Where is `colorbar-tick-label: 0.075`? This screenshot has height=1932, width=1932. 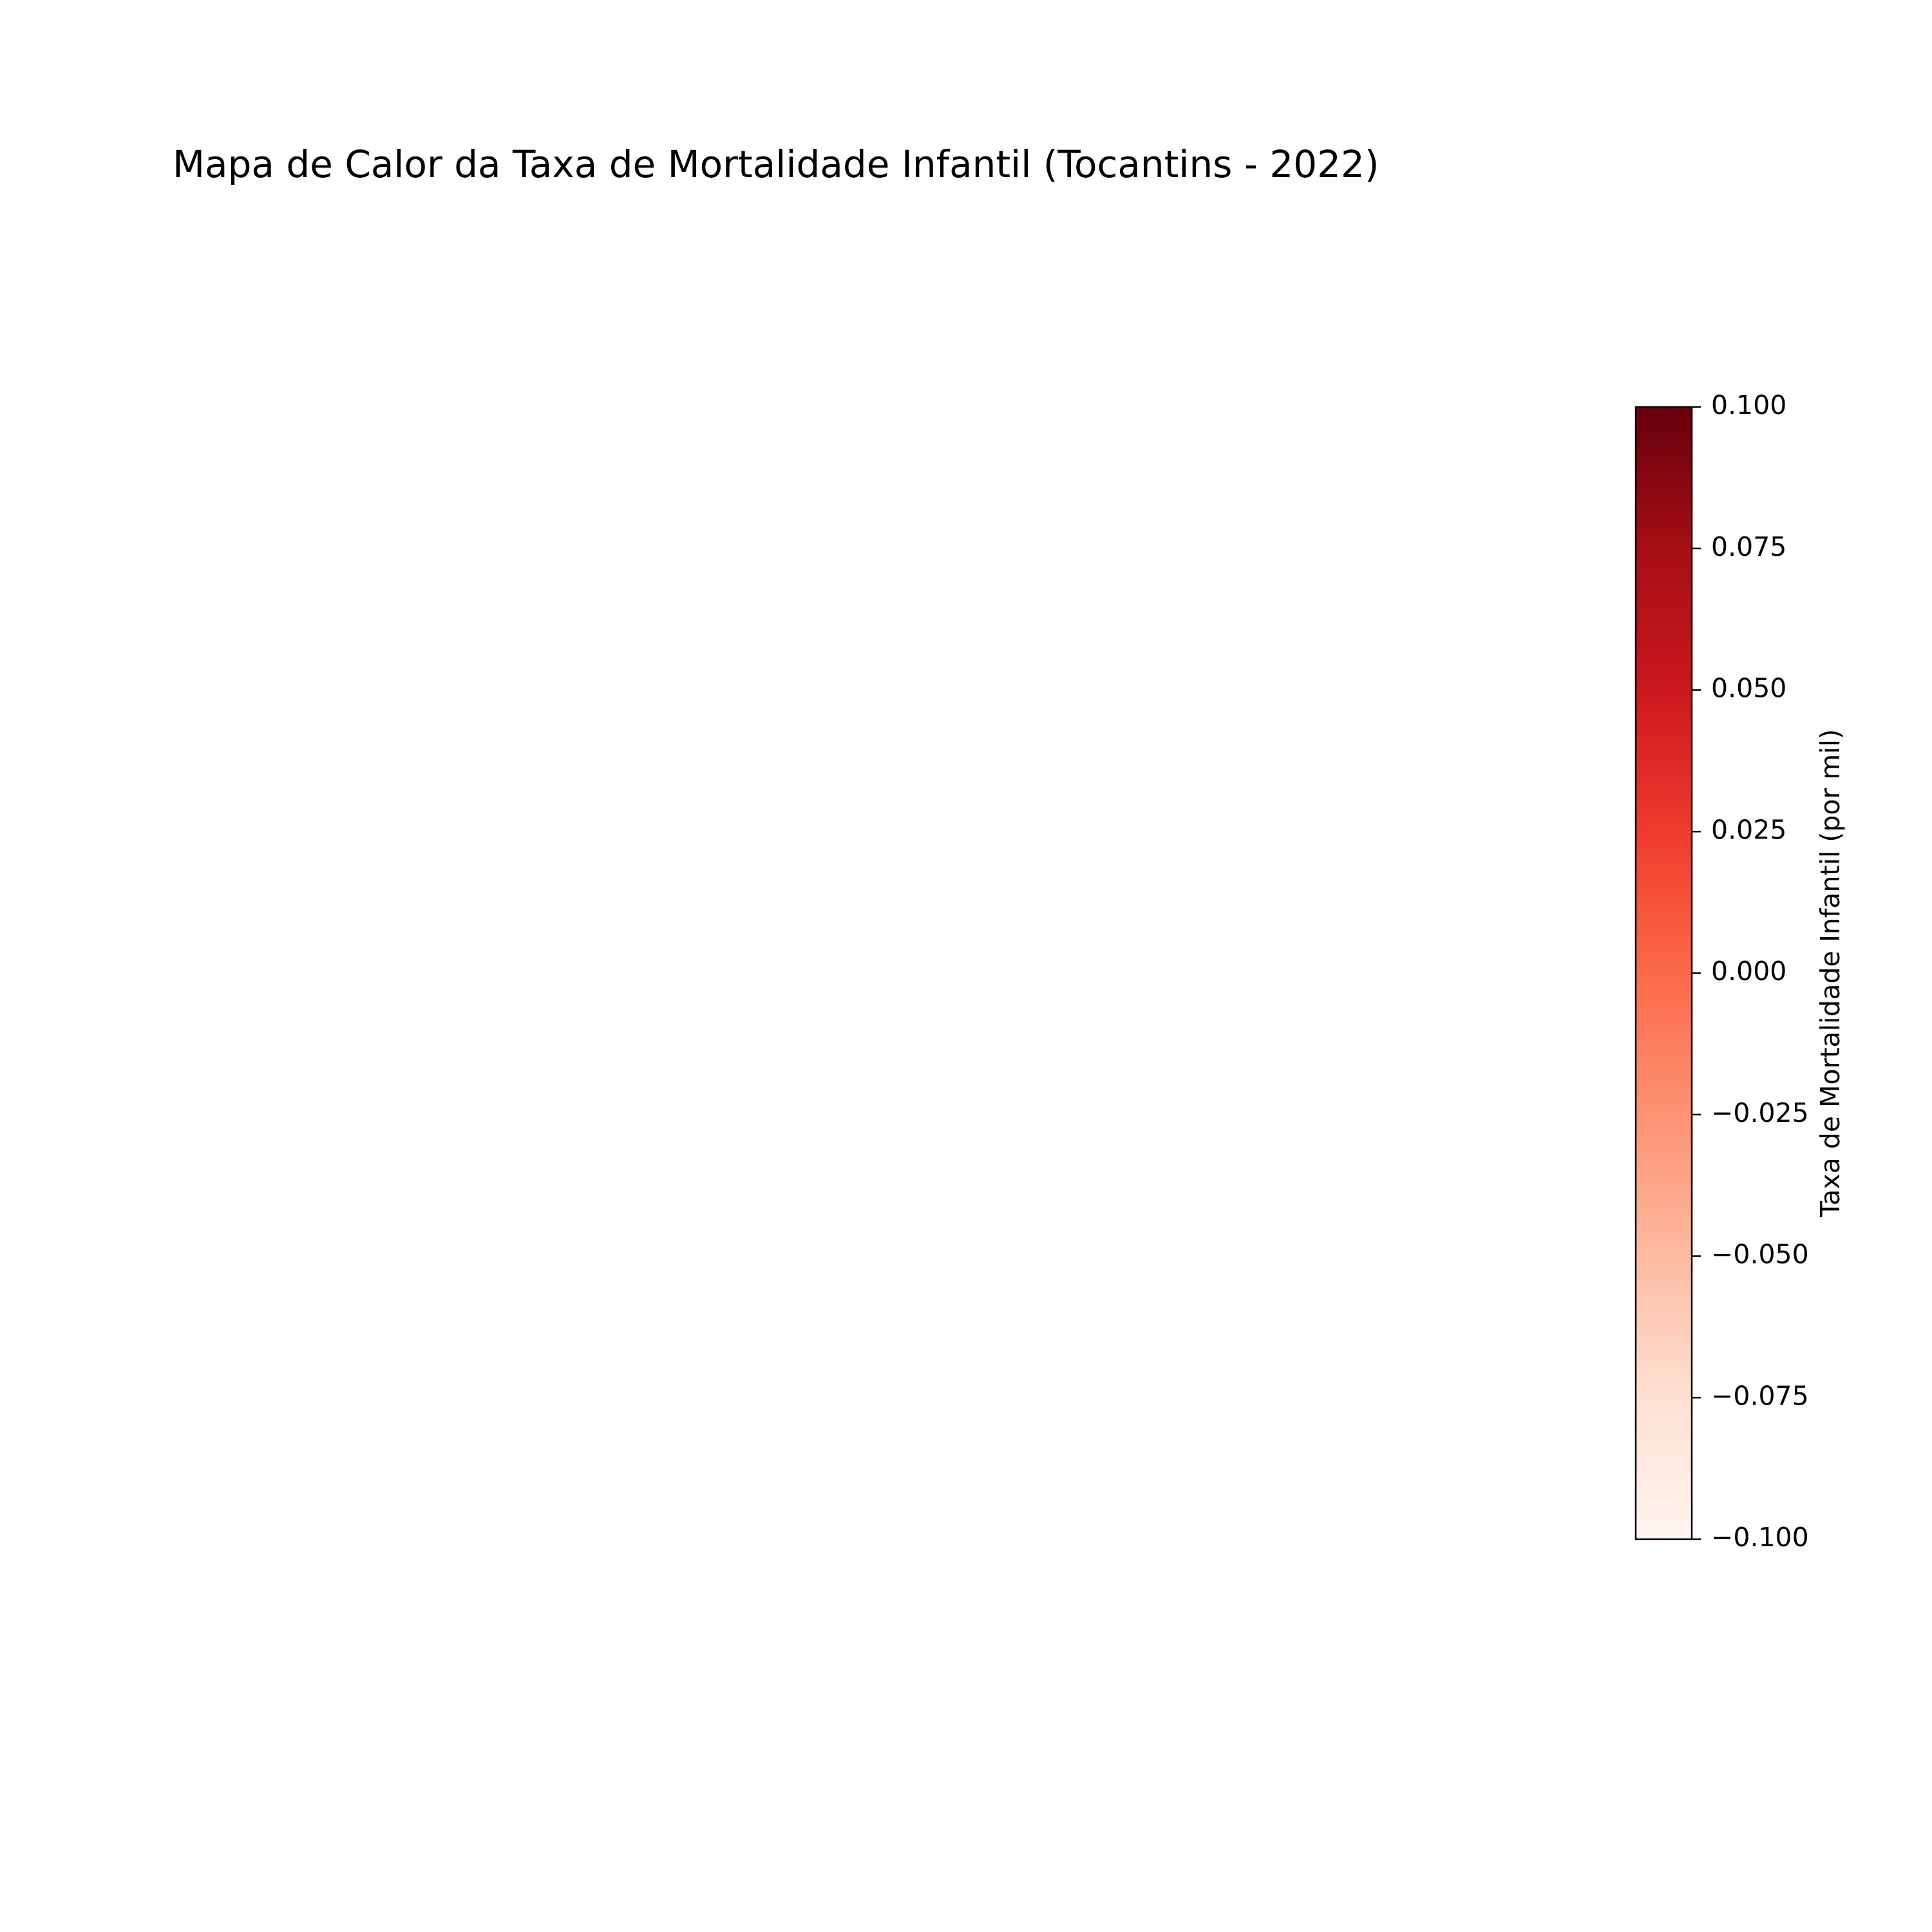
colorbar-tick-label: 0.075 is located at coordinates (1748, 546).